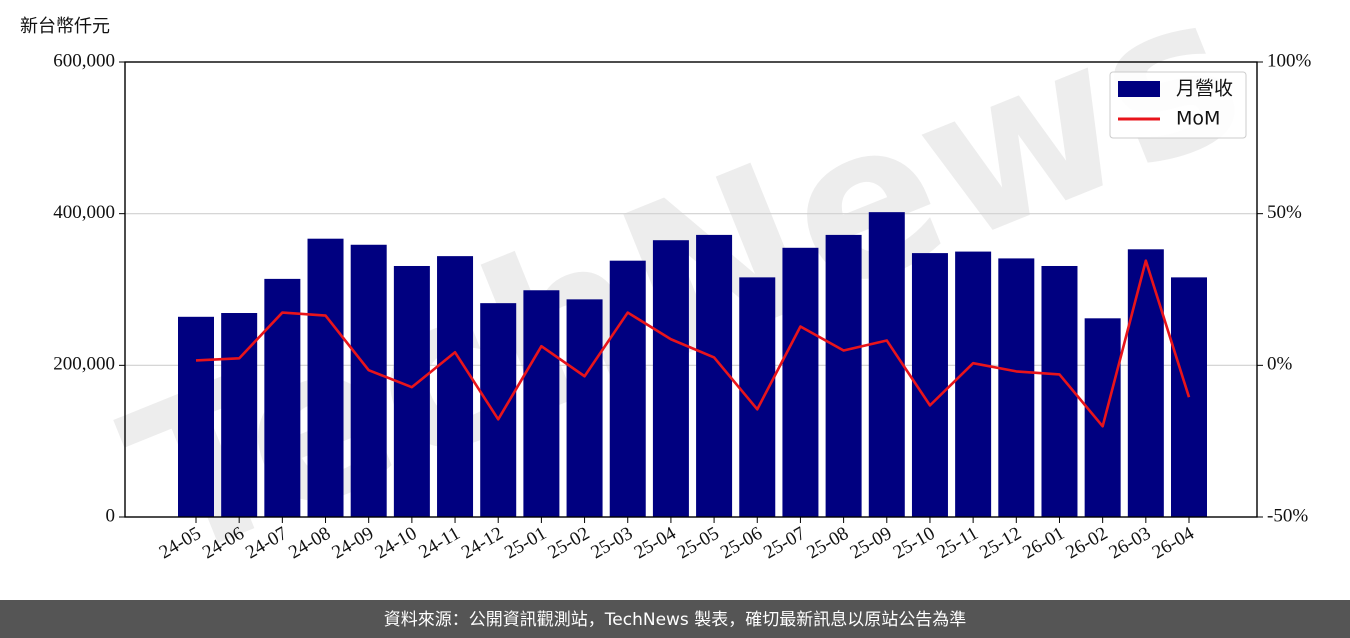  What do you see at coordinates (84, 364) in the screenshot?
I see `y-tick-label: 200,000` at bounding box center [84, 364].